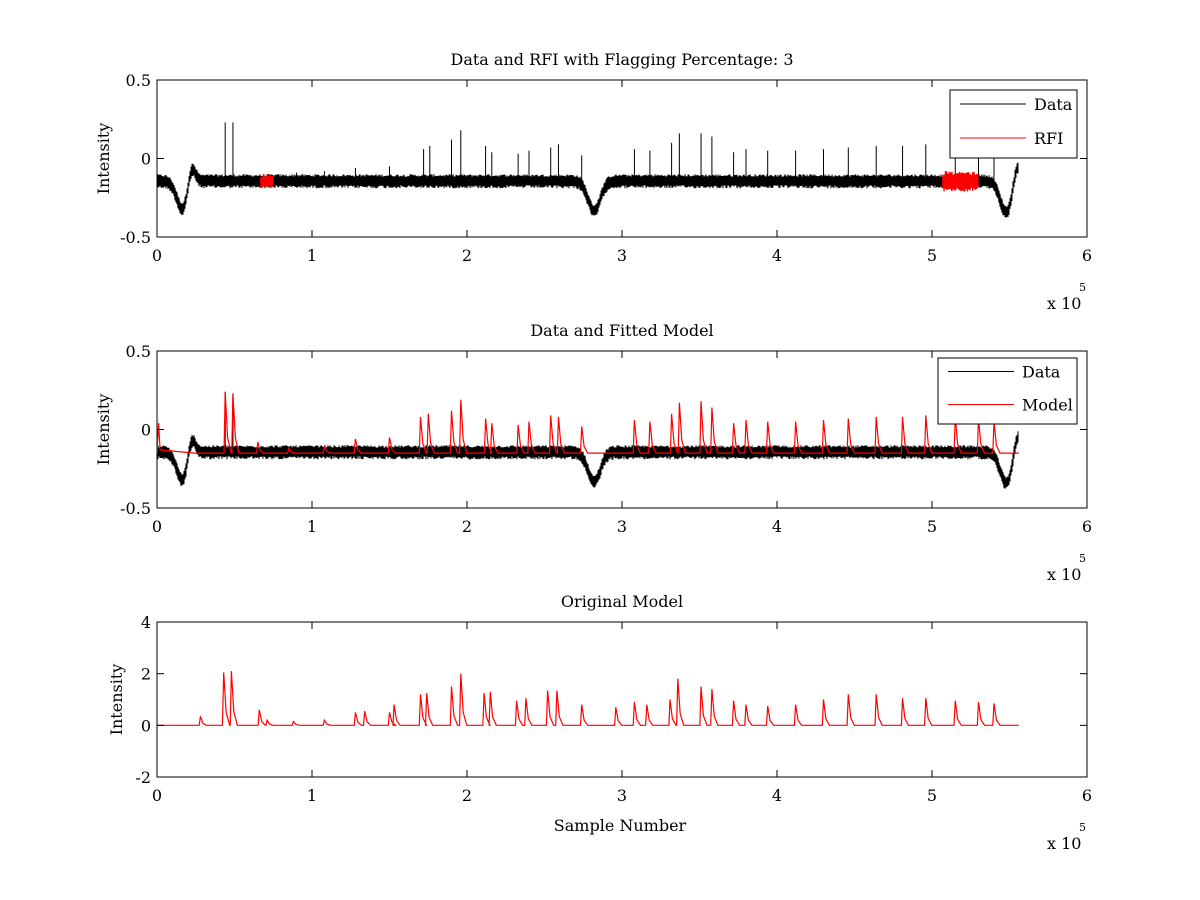 The image size is (1200, 900). What do you see at coordinates (621, 330) in the screenshot?
I see `chart-title: Data and Fitted Model` at bounding box center [621, 330].